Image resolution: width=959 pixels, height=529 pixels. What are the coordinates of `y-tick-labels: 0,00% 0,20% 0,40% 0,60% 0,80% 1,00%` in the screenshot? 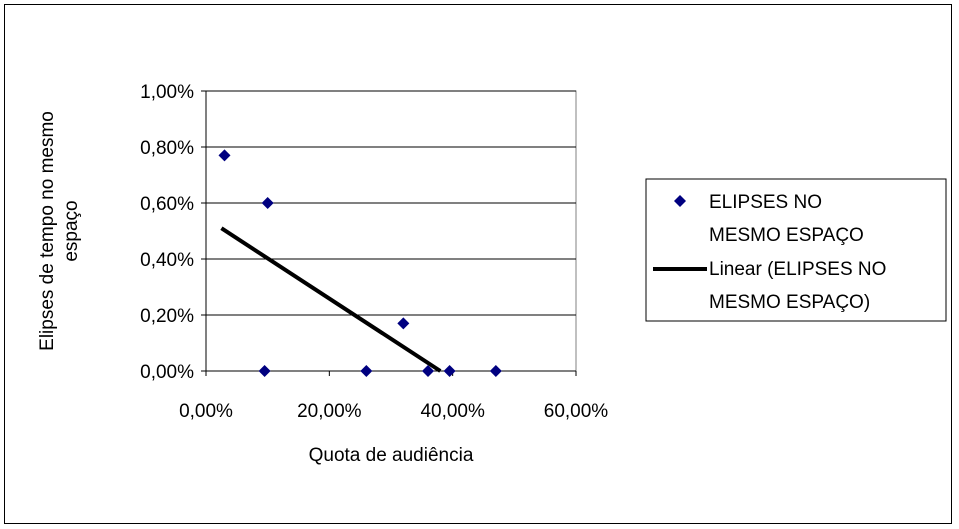 It's located at (173, 232).